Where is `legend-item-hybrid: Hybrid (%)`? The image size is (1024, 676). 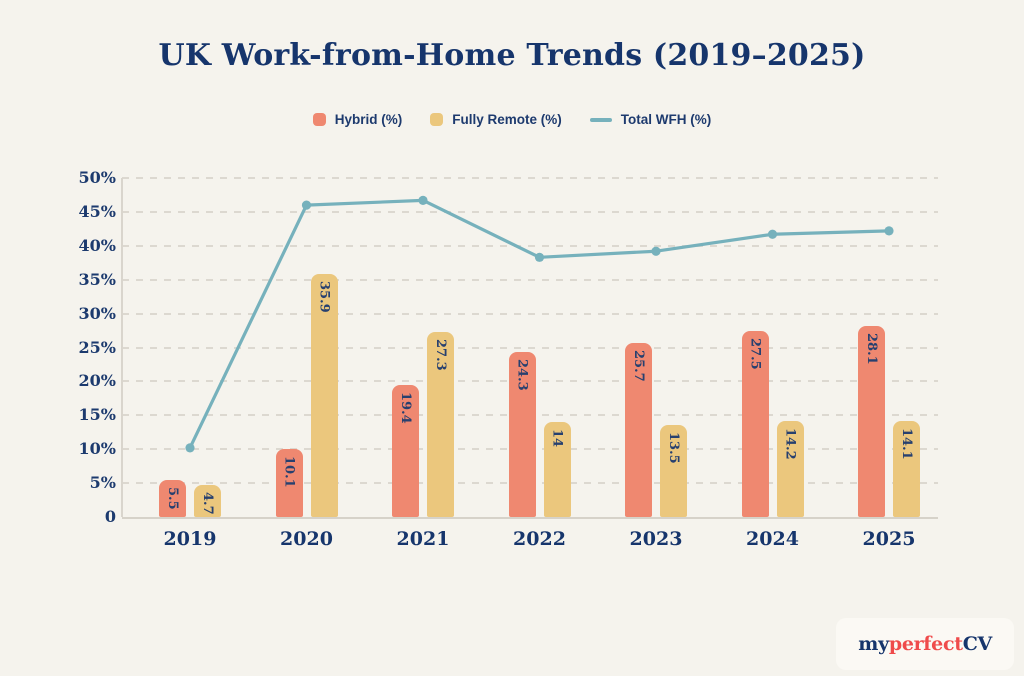
legend-item-hybrid: Hybrid (%) is located at coordinates (357, 119).